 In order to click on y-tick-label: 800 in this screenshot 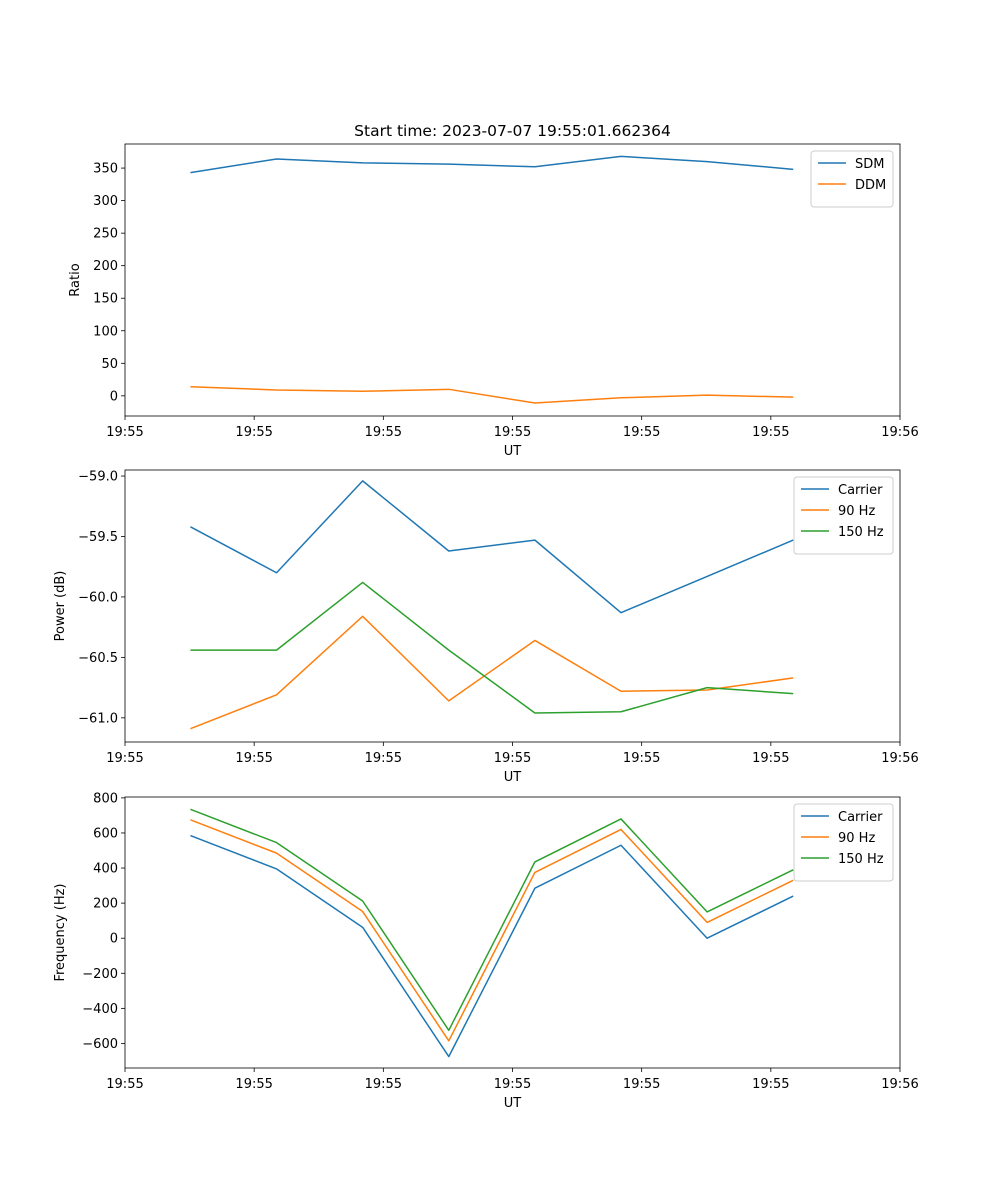, I will do `click(105, 798)`.